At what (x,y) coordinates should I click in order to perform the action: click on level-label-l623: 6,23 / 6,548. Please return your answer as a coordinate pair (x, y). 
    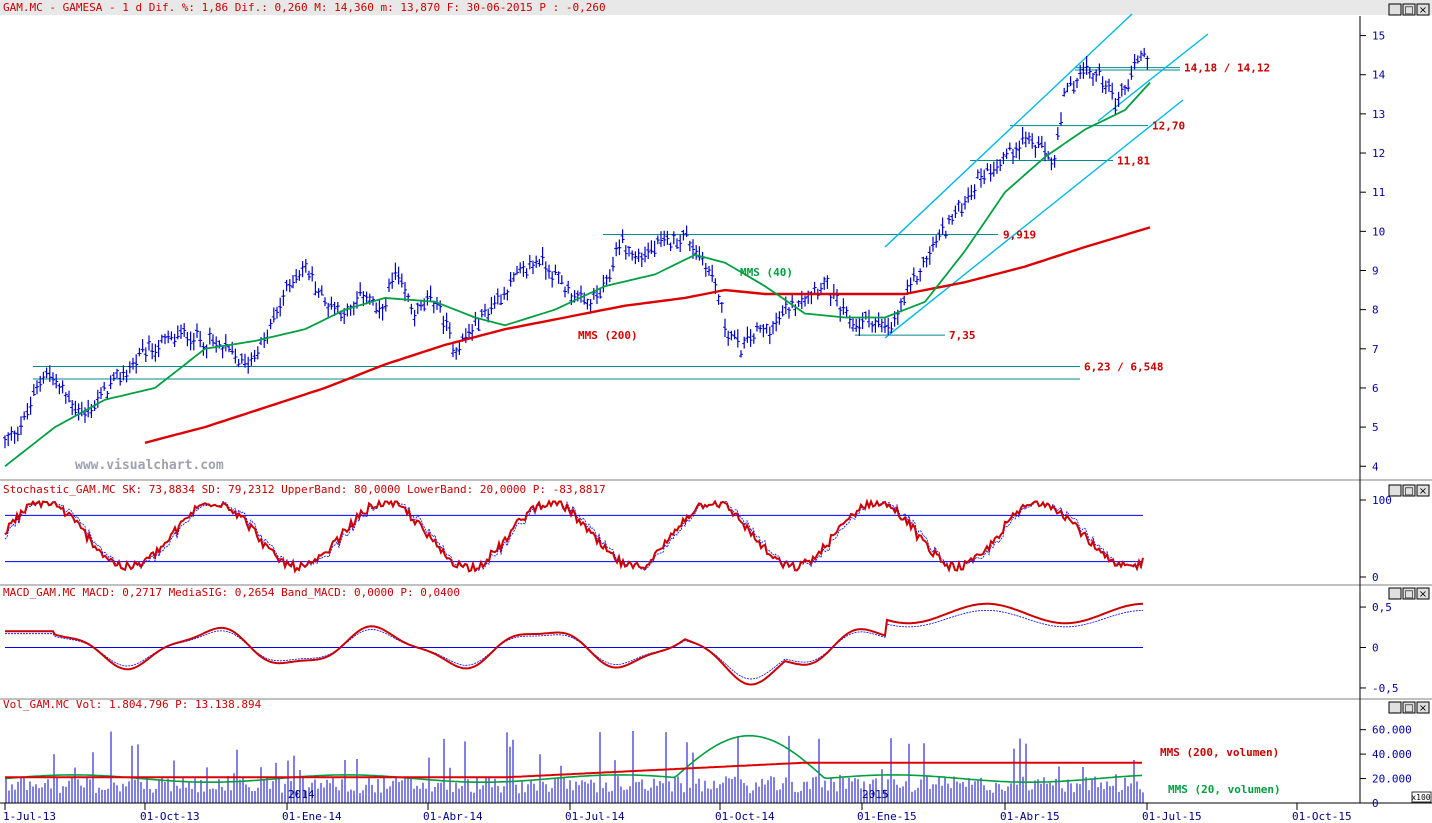
    Looking at the image, I should click on (1123, 366).